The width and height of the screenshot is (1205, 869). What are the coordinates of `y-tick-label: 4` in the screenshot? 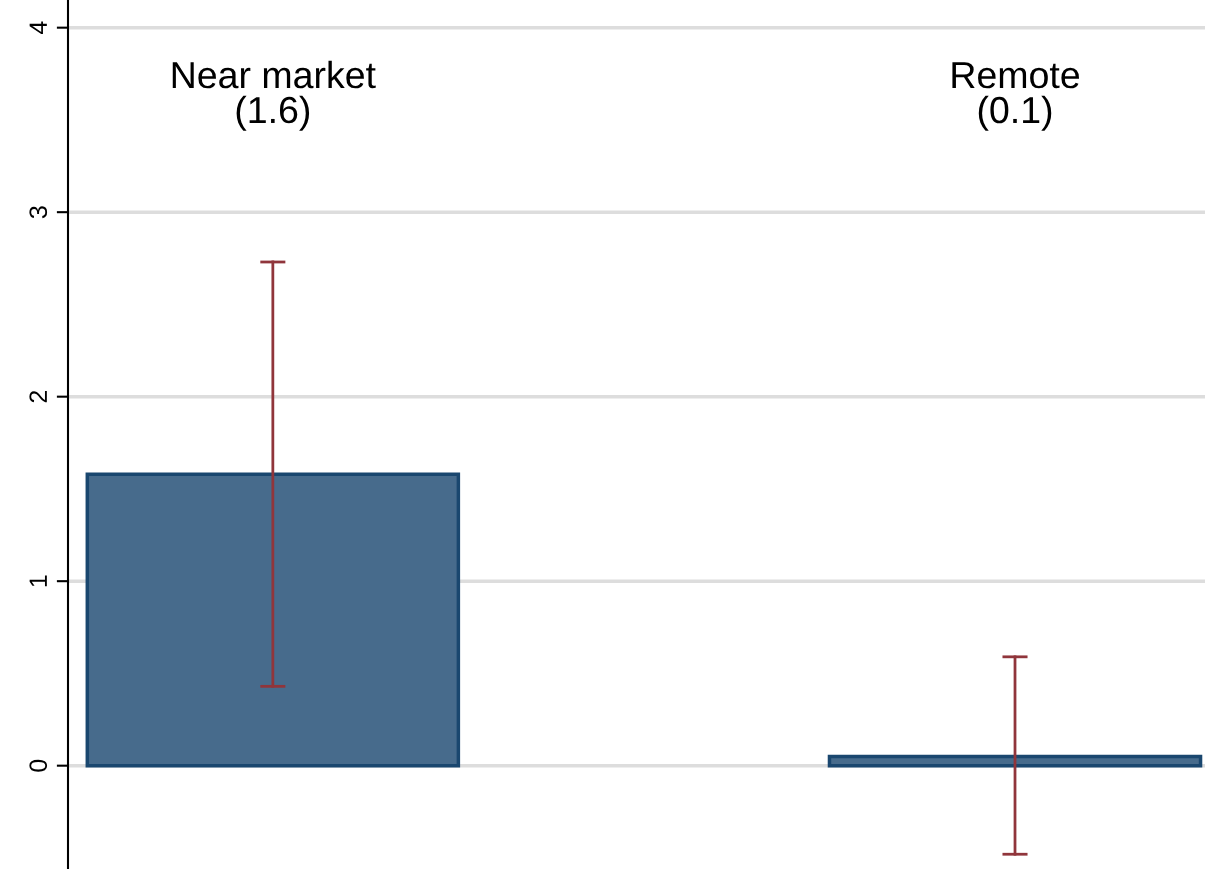 It's located at (38, 28).